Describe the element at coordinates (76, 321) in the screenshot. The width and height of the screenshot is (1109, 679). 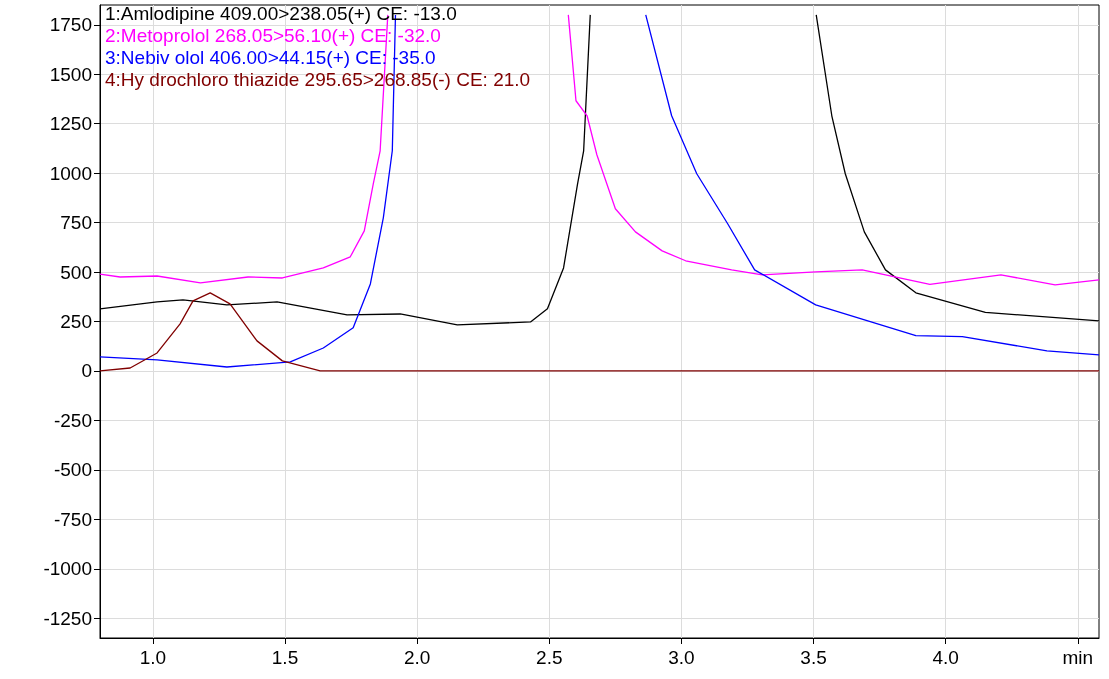
I see `y-tick-label: 250` at that location.